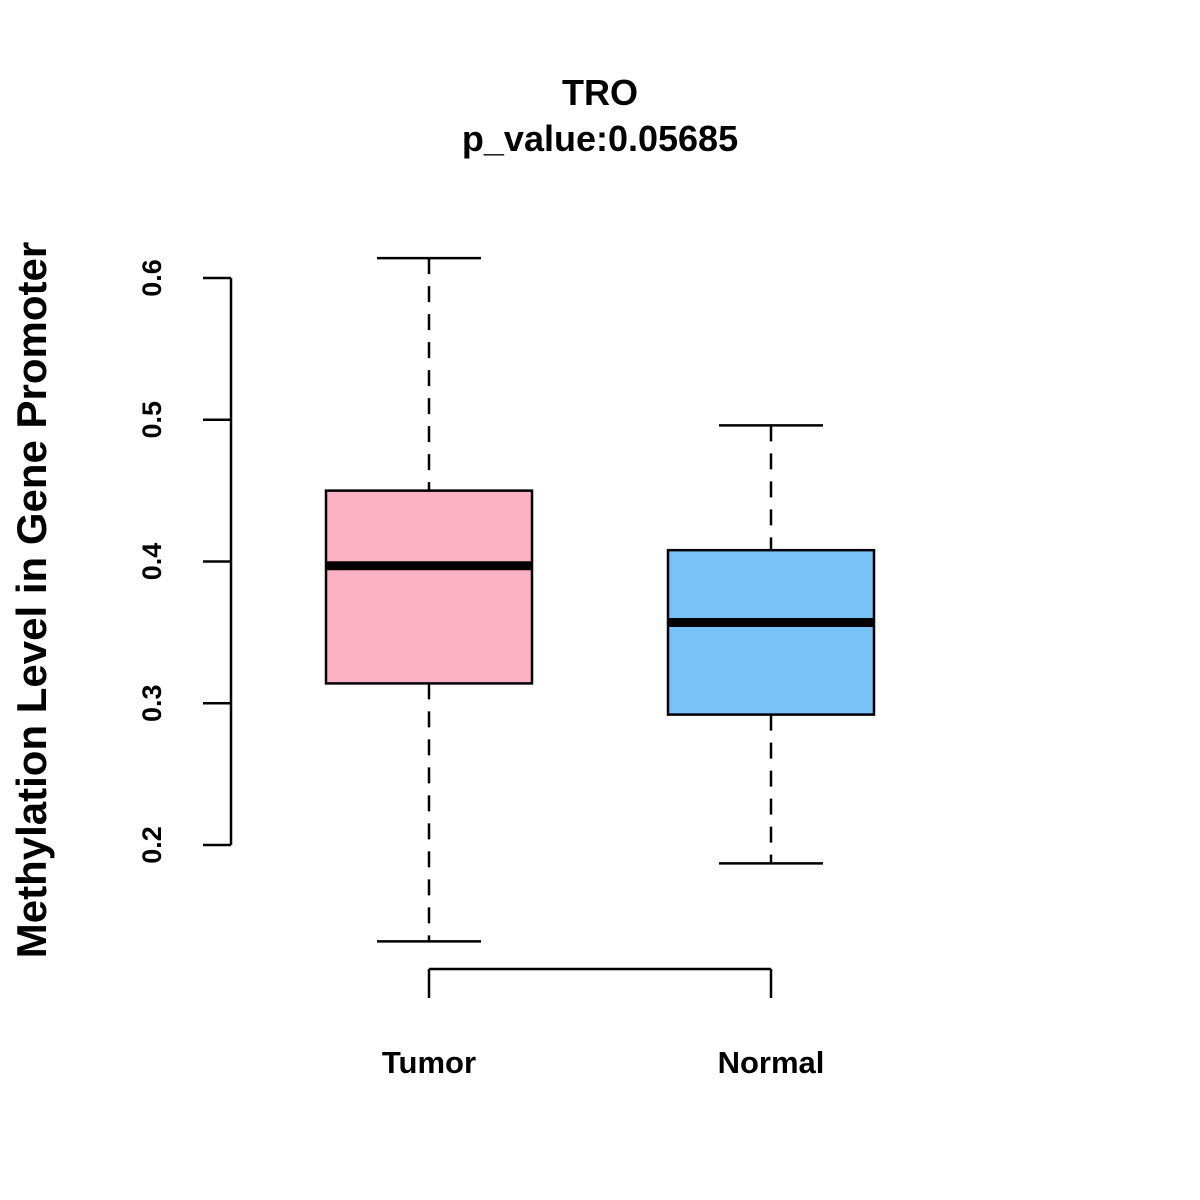  Describe the element at coordinates (603, 1023) in the screenshot. I see `x-axis: Tumor Normal` at that location.